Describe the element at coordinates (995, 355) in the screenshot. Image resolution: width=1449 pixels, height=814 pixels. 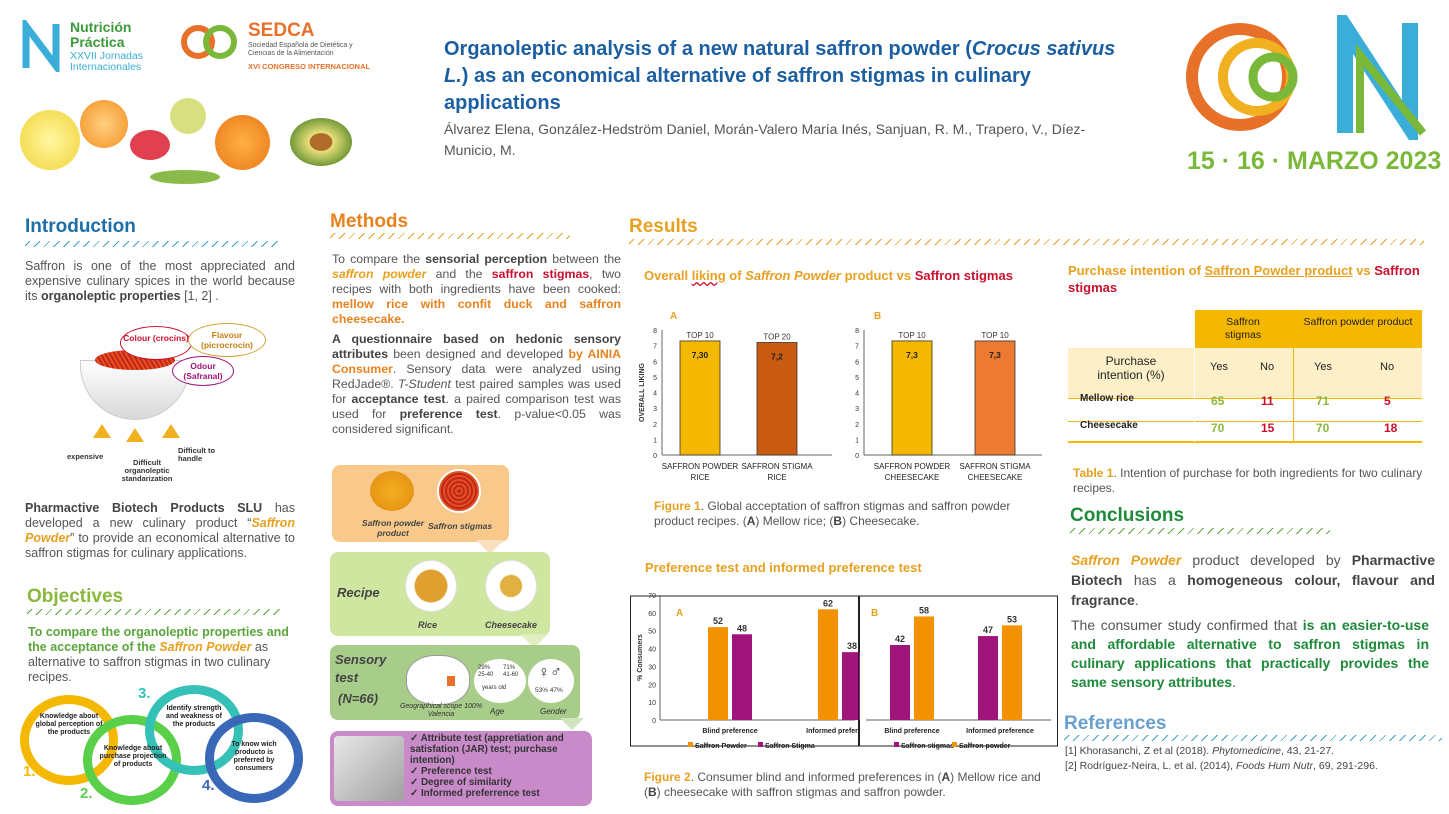
I see `data-label: 7,3` at that location.